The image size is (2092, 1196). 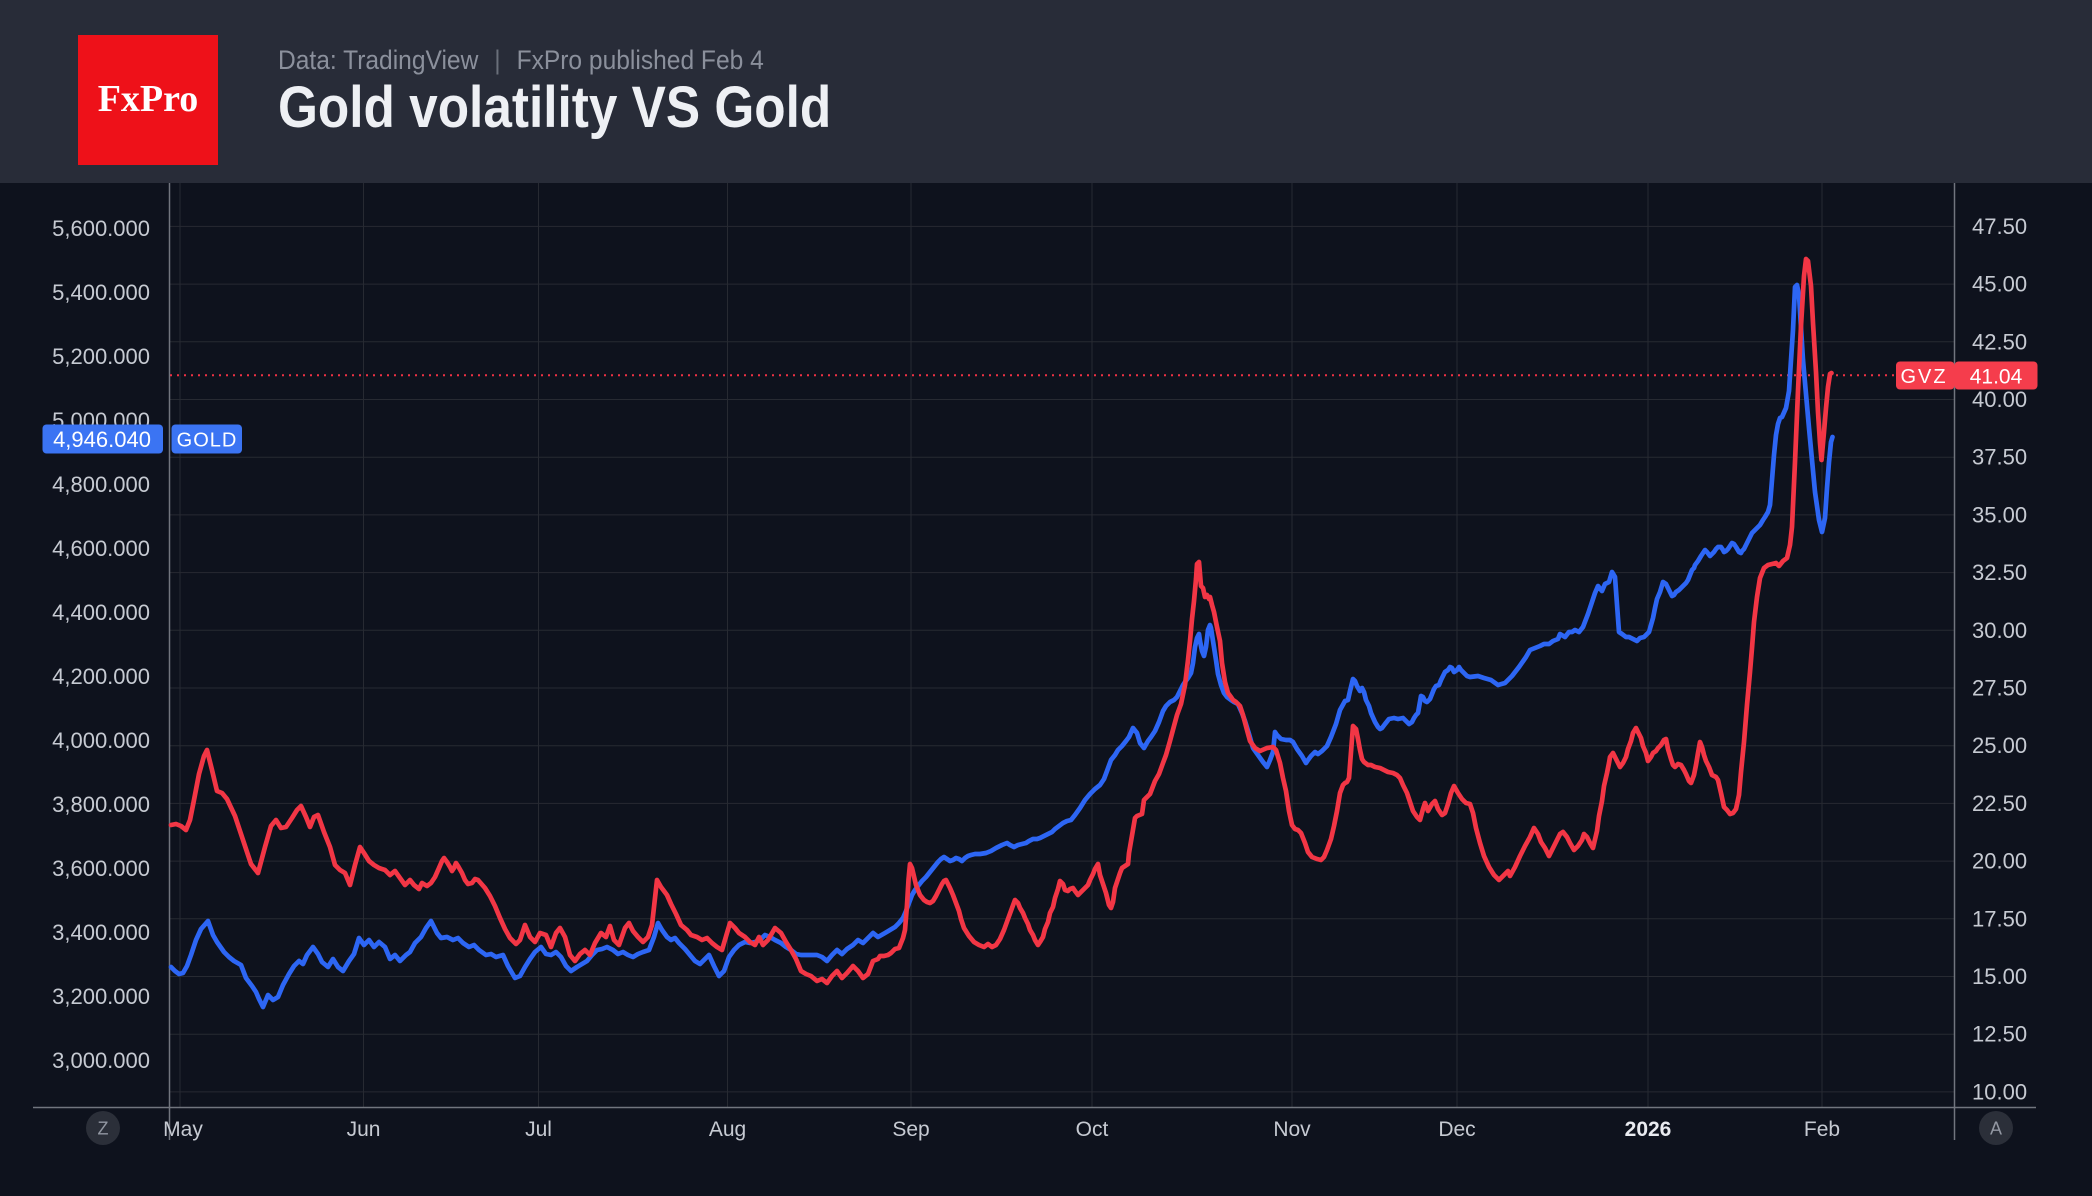 I want to click on svg-text: 3,600.000, so click(x=101, y=868).